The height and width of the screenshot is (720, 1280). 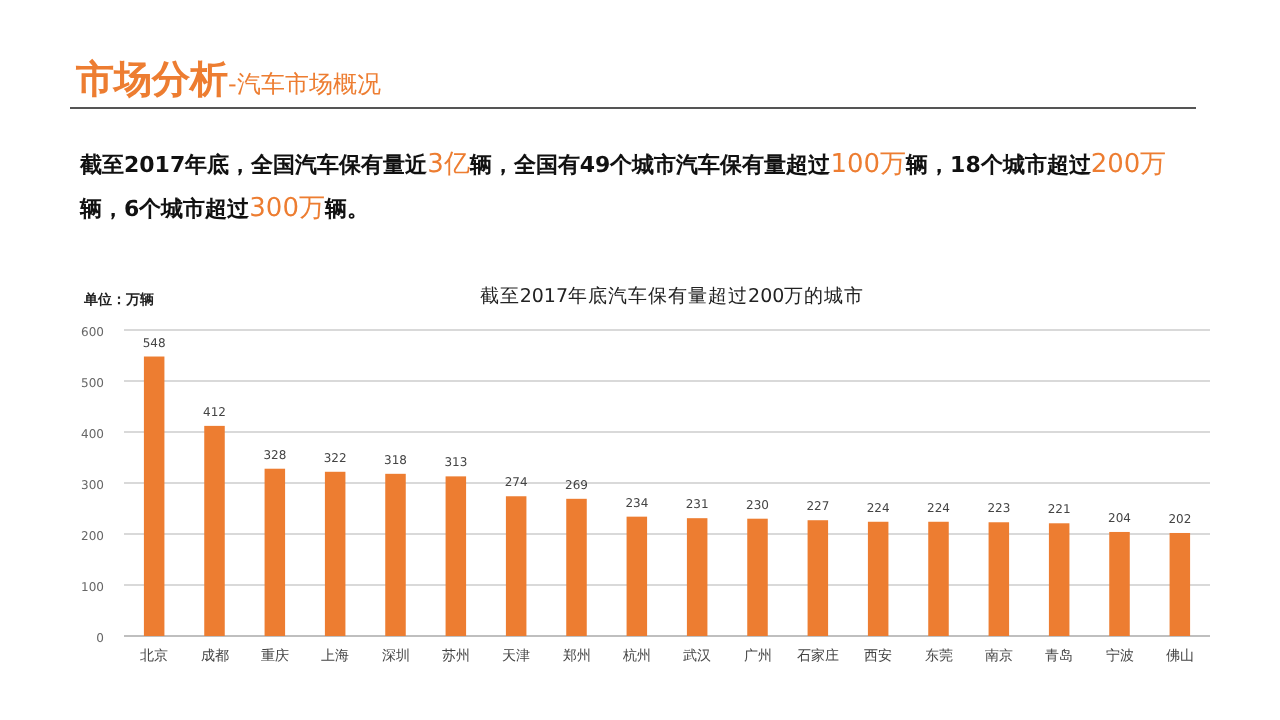 What do you see at coordinates (151, 80) in the screenshot?
I see `text: 市场分析` at bounding box center [151, 80].